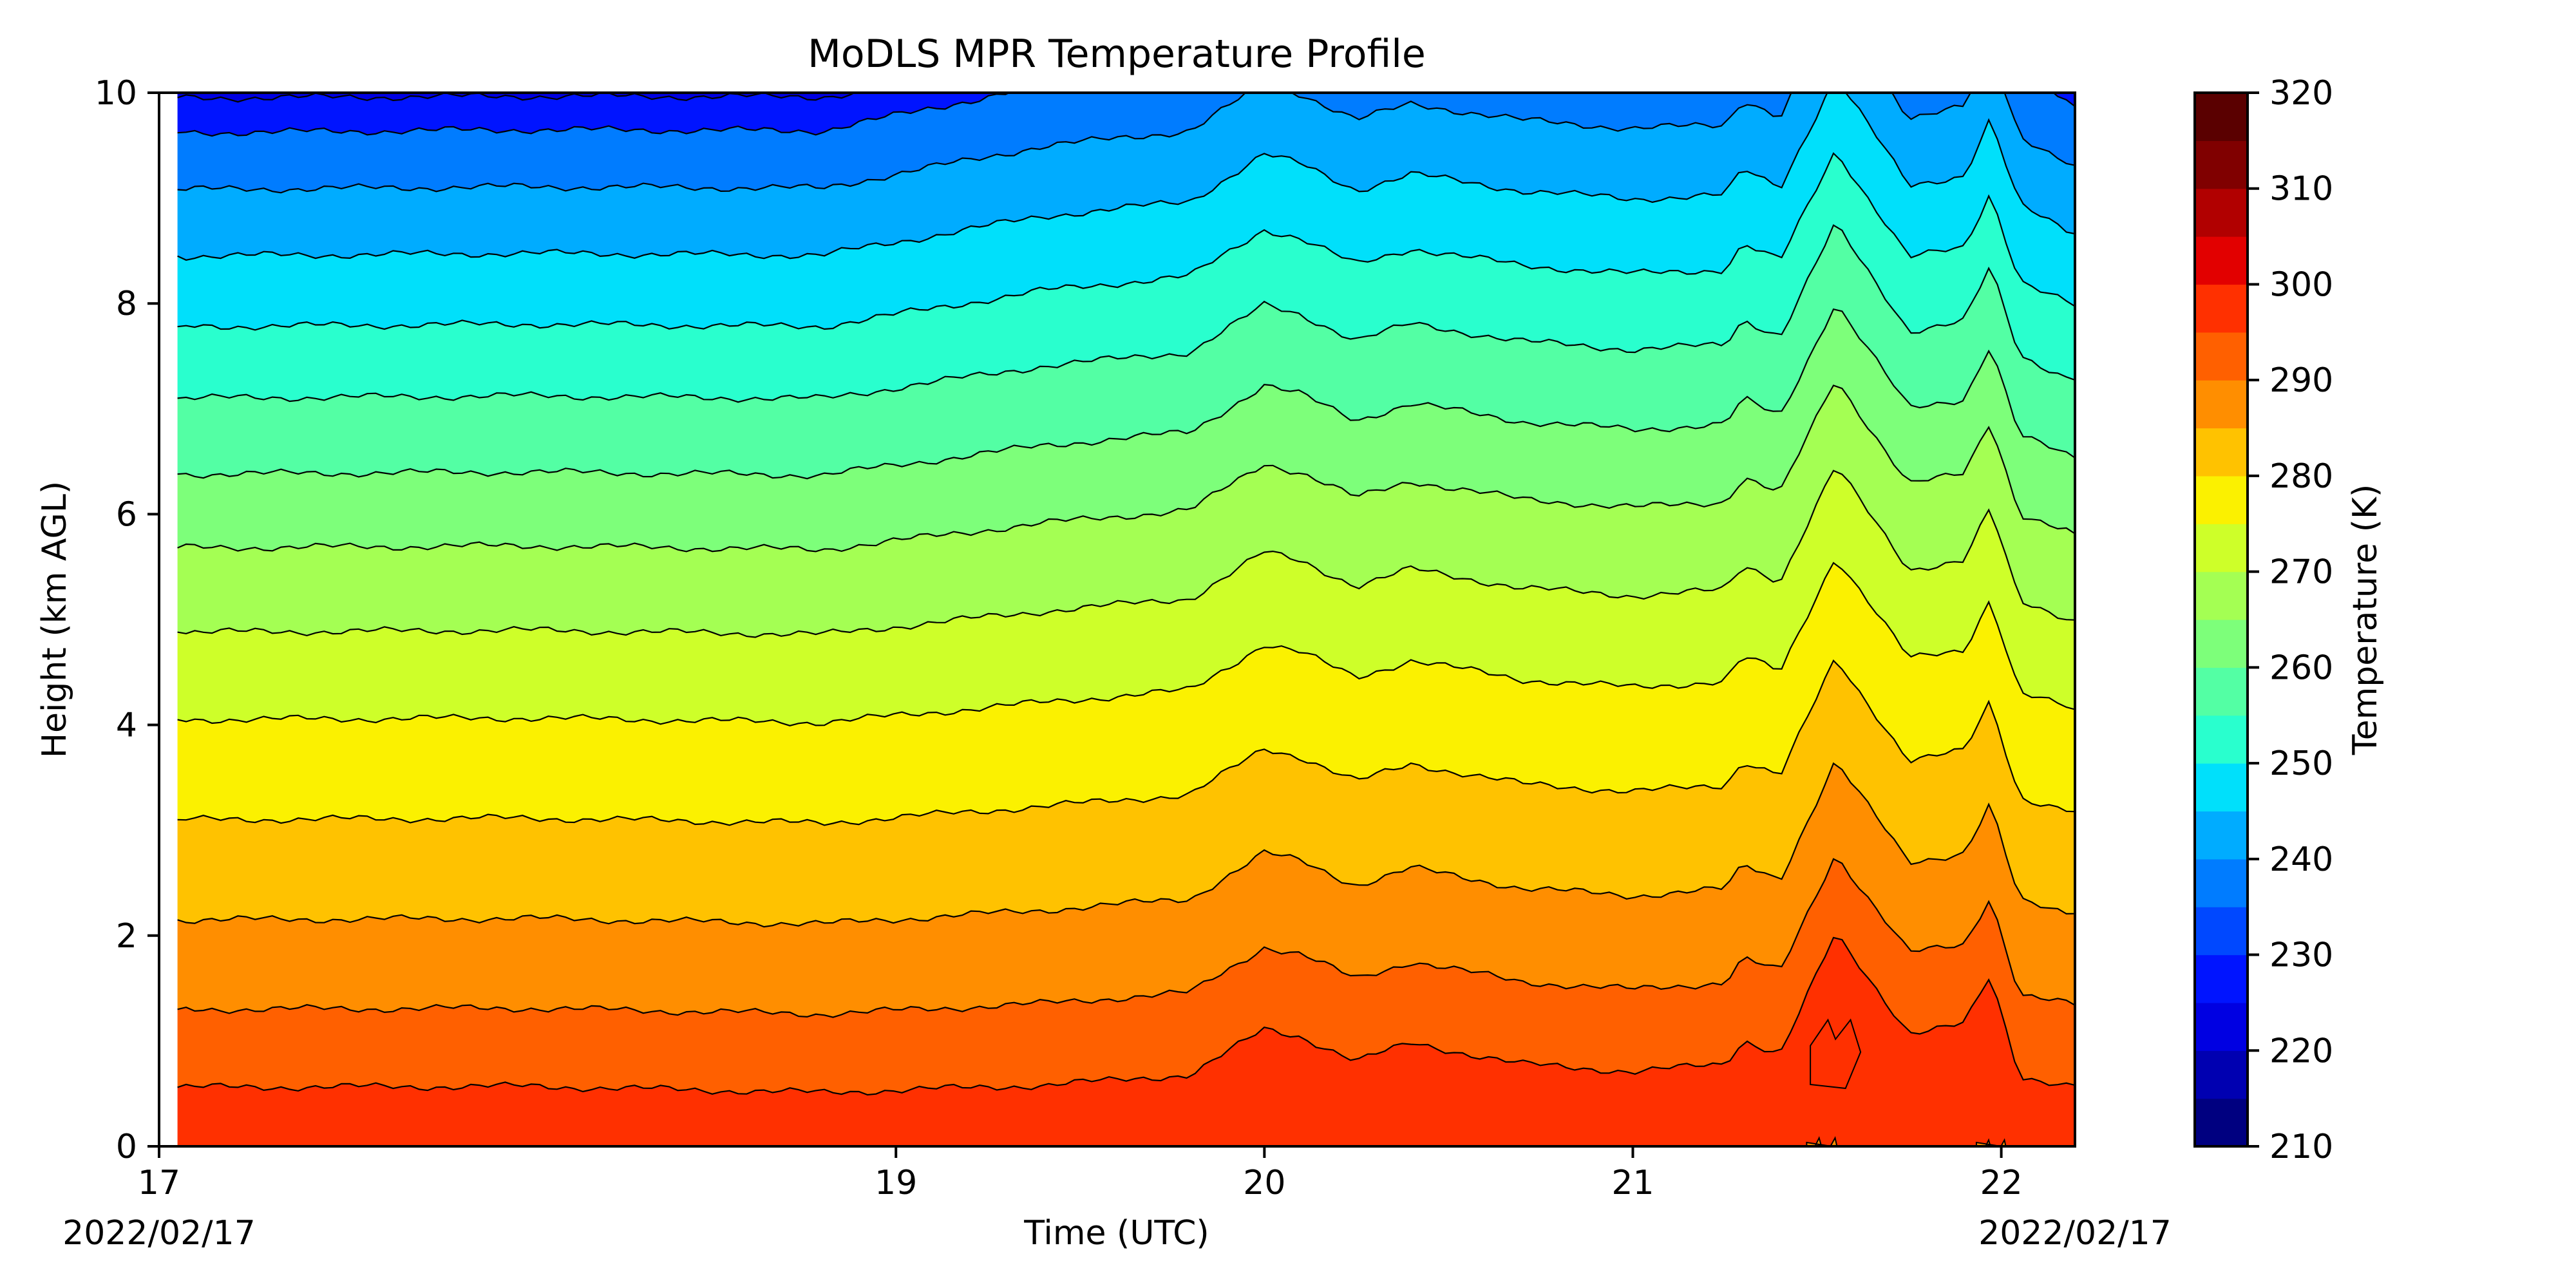 The image size is (2576, 1288). Describe the element at coordinates (2301, 859) in the screenshot. I see `colorbar-tick-label: 240` at that location.